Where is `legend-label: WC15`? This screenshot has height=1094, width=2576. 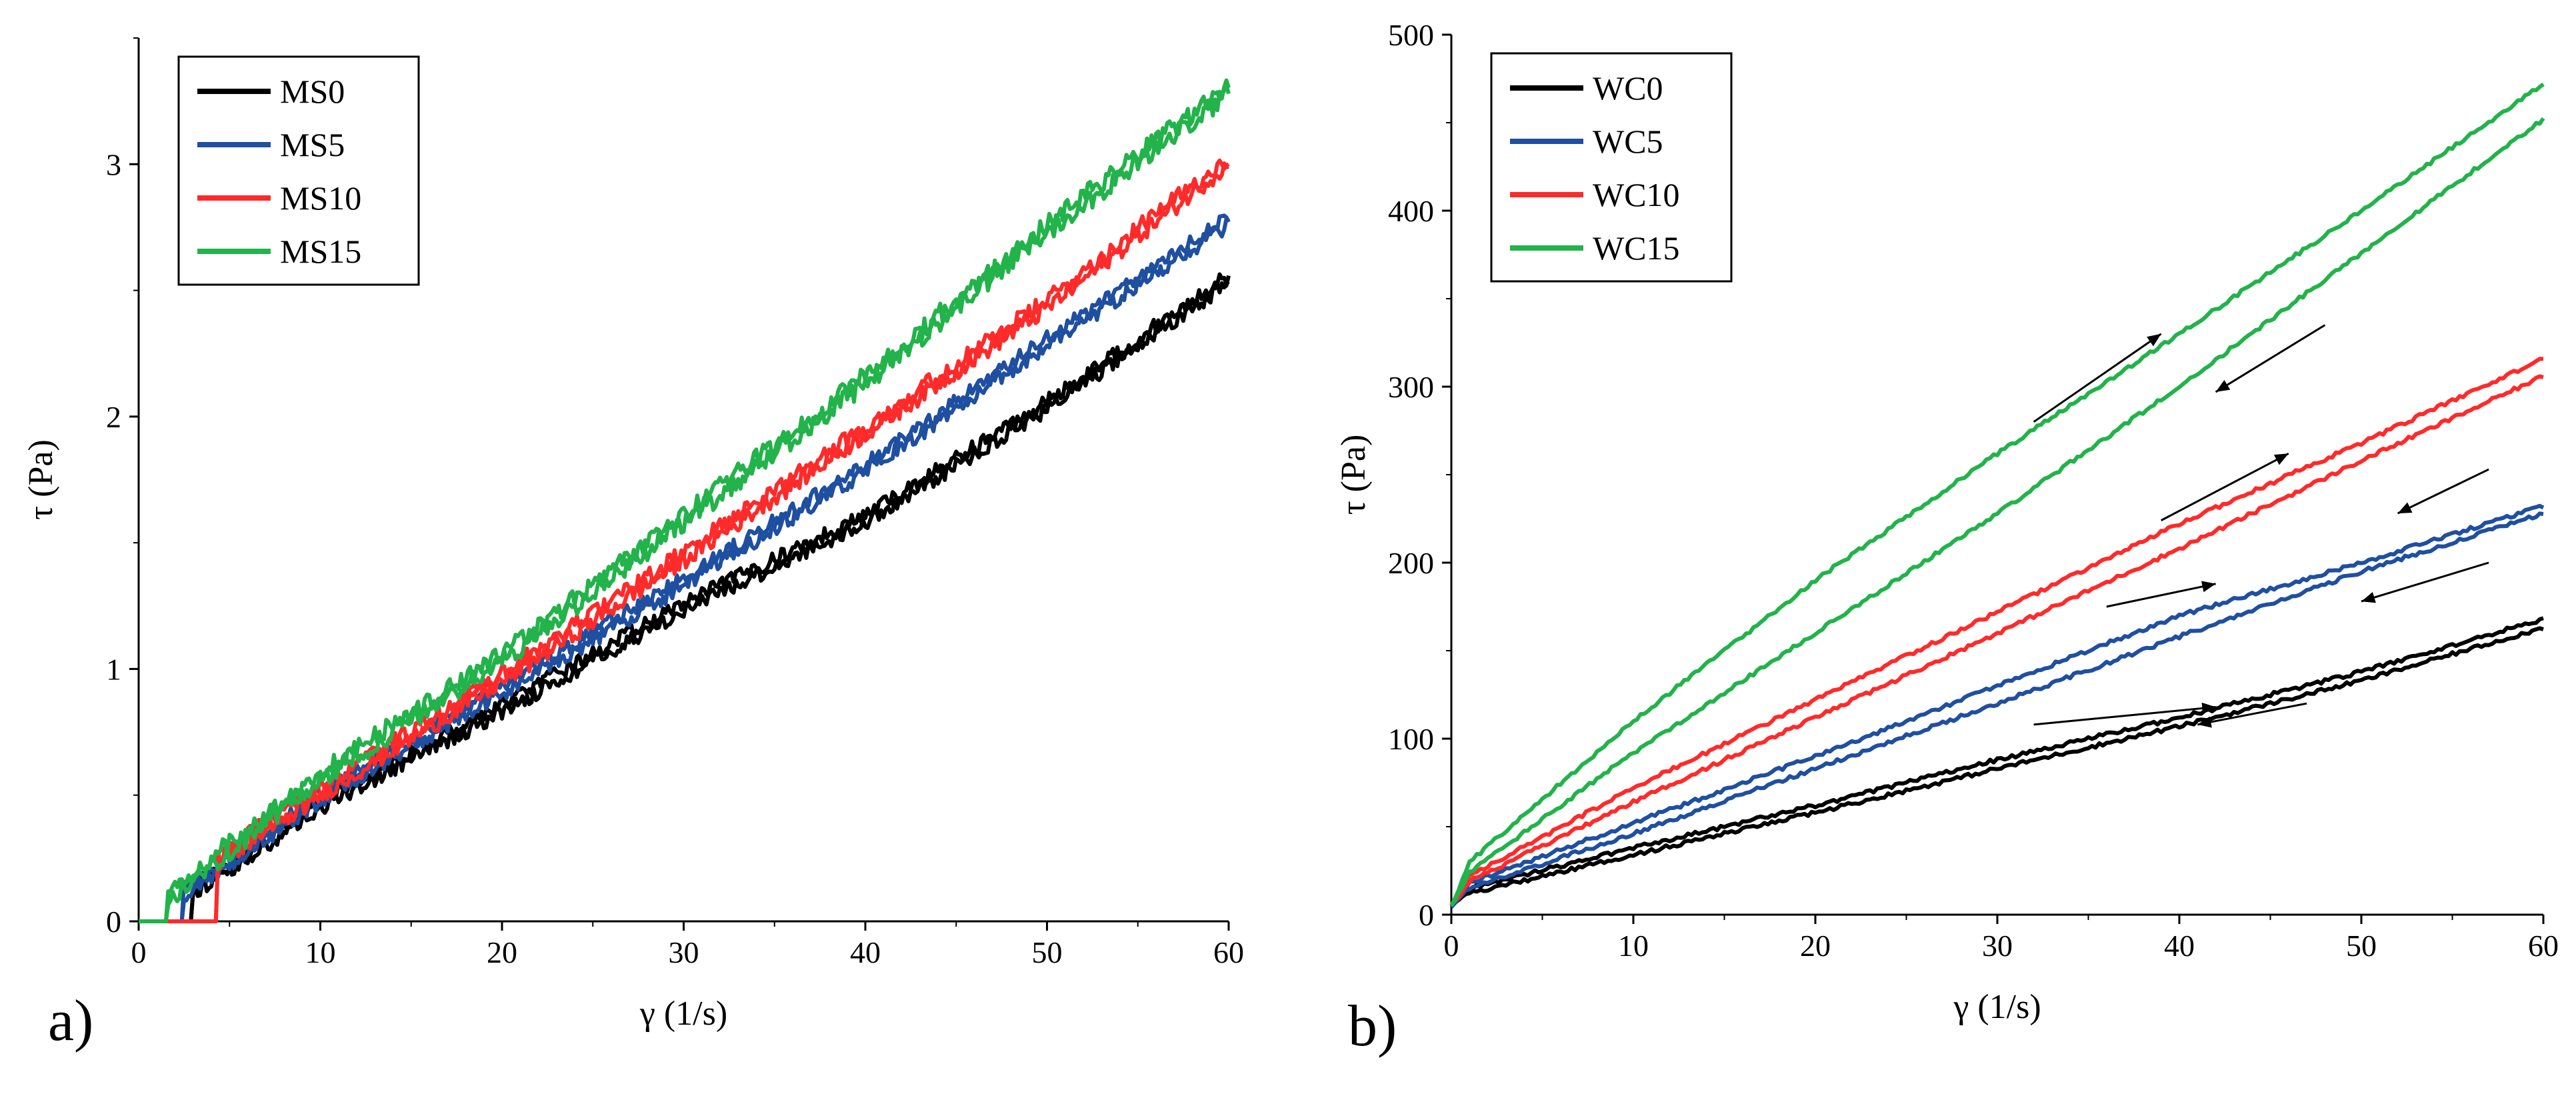
legend-label: WC15 is located at coordinates (1636, 248).